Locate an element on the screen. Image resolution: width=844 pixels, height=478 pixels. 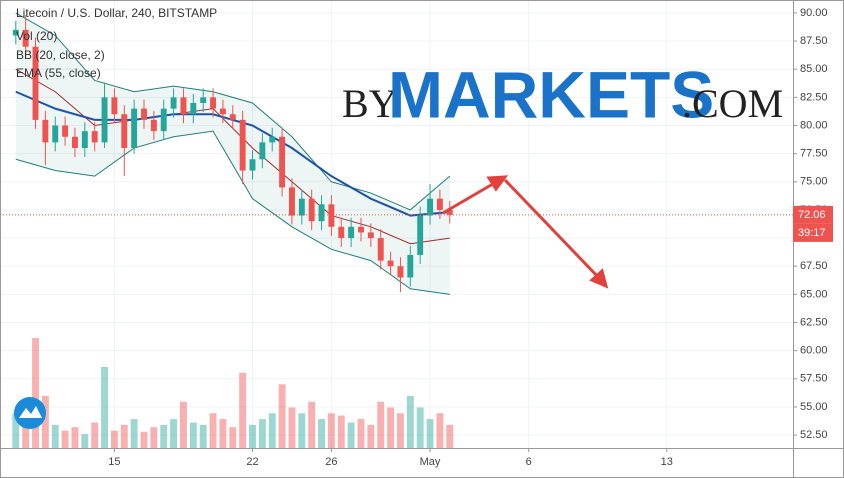
price-label-box is located at coordinates (813, 214).